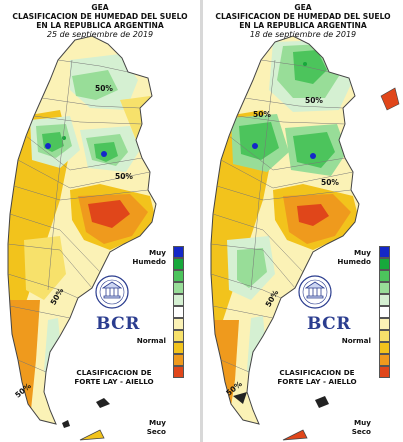  Describe the element at coordinates (303, 34) in the screenshot. I see `map-date: 18 de septiembre de 2019` at that location.